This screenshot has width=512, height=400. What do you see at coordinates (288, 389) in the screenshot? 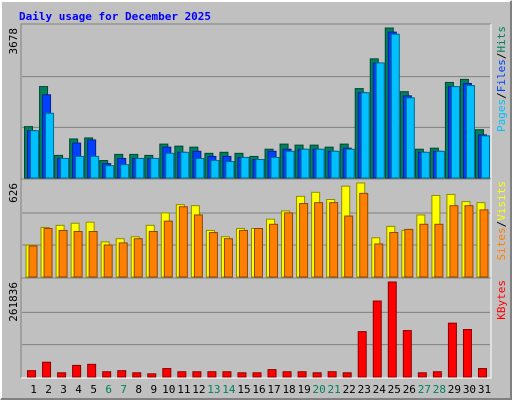
I see `x-tick-label: 18` at bounding box center [288, 389].